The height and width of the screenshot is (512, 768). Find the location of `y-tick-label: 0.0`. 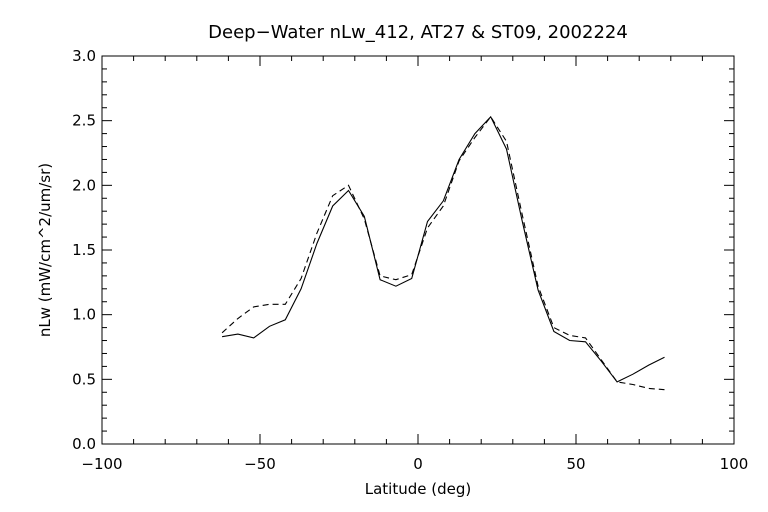

y-tick-label: 0.0 is located at coordinates (84, 444).